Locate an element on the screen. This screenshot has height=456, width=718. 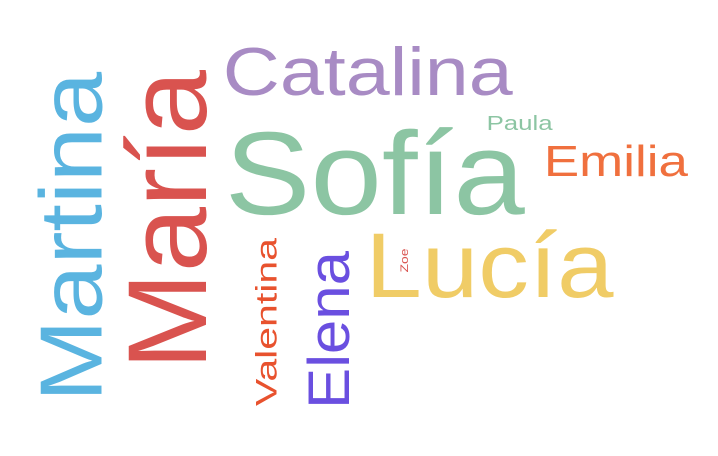
word-martina: Martina is located at coordinates (71, 237).